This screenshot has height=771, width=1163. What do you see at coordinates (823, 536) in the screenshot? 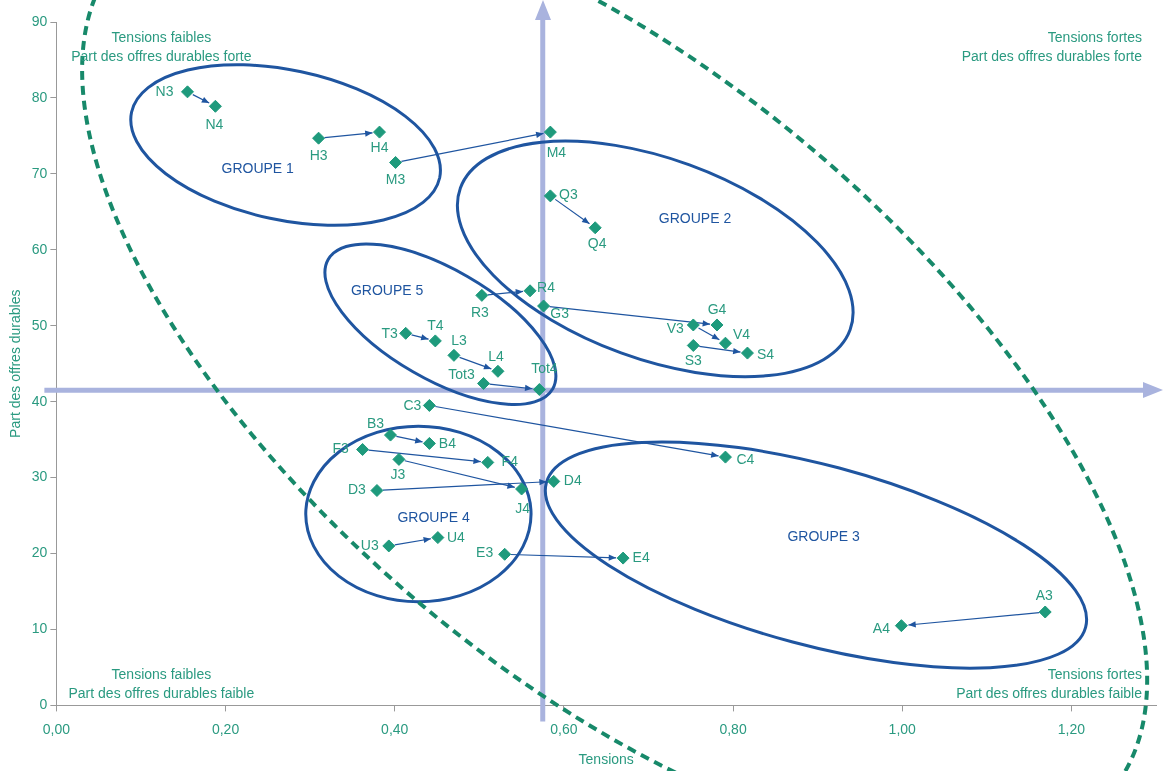
I see `annotation: GROUPE 3` at bounding box center [823, 536].